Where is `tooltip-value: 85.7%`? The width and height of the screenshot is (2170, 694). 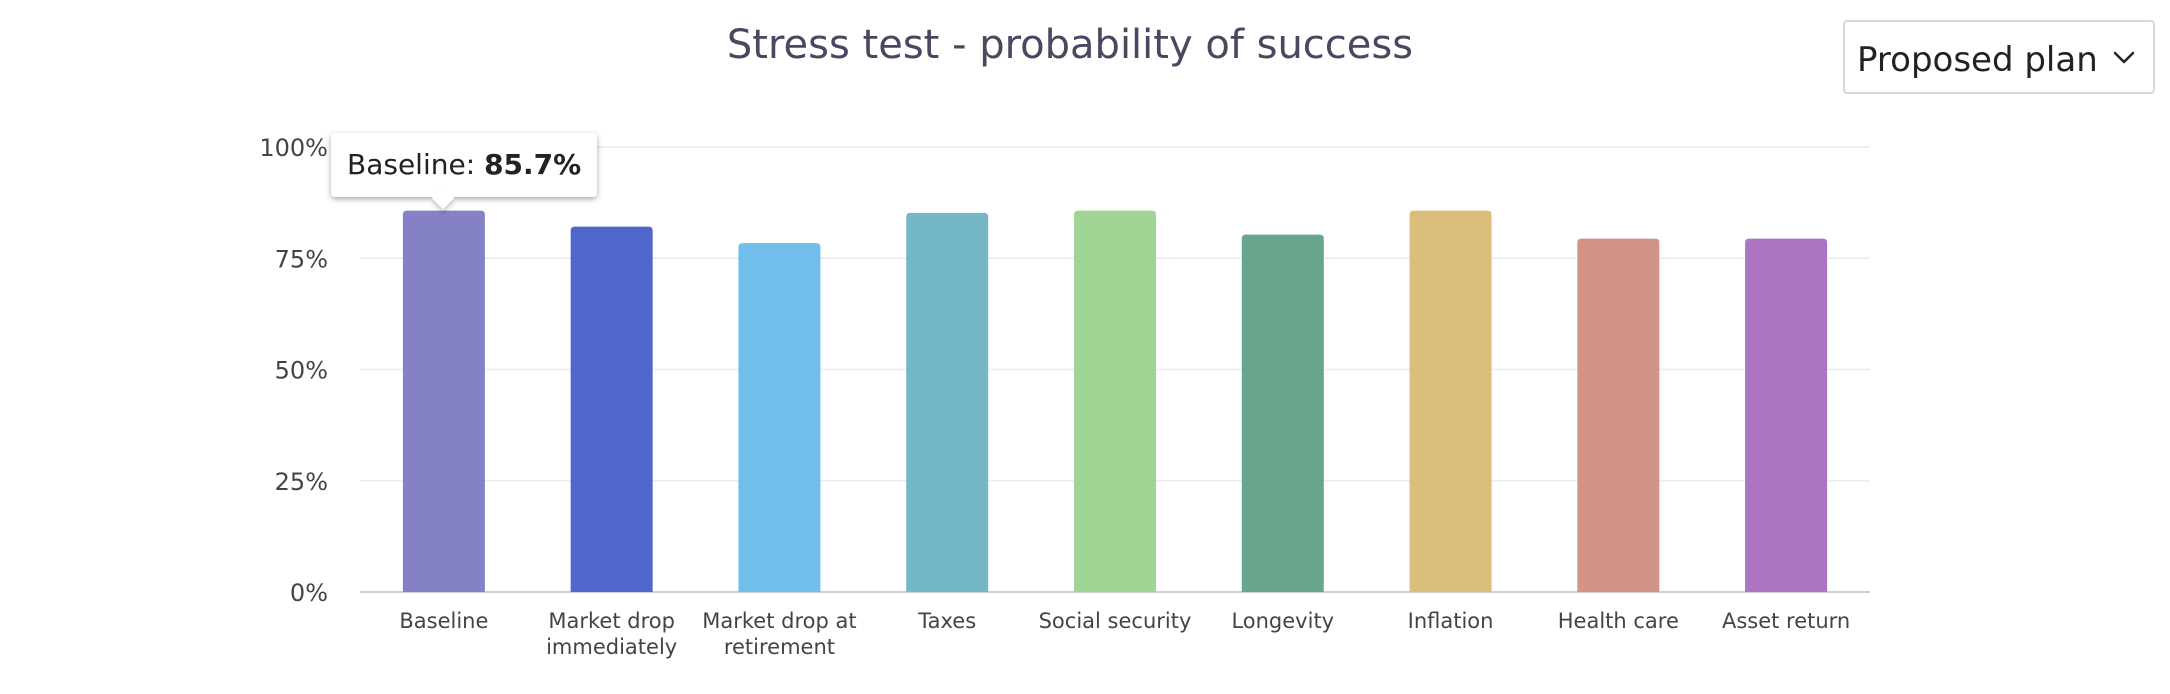 tooltip-value: 85.7% is located at coordinates (533, 164).